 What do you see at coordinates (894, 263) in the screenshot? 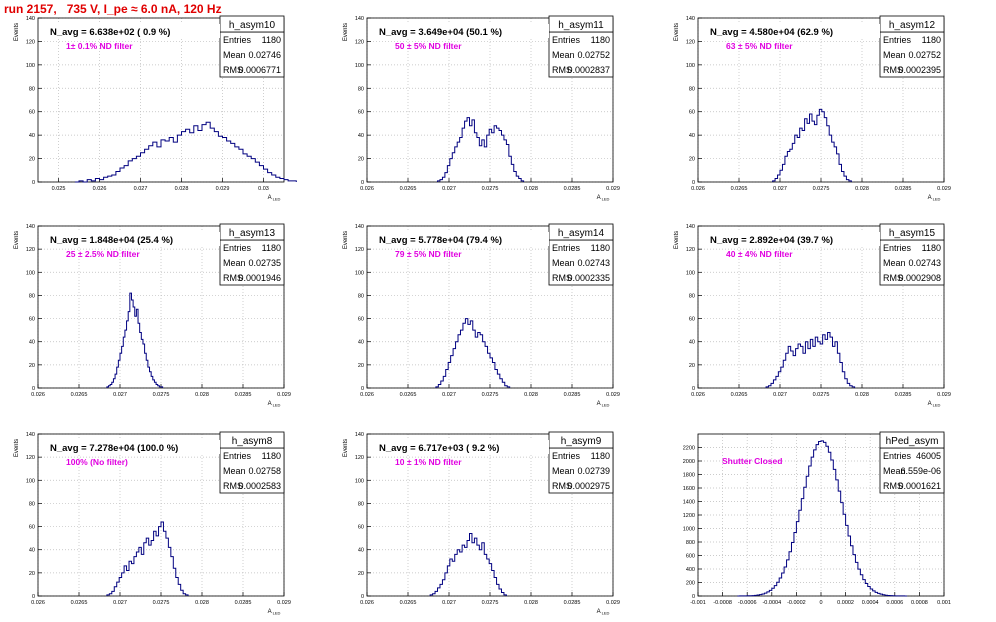
I see `stats-label: Mean` at bounding box center [894, 263].